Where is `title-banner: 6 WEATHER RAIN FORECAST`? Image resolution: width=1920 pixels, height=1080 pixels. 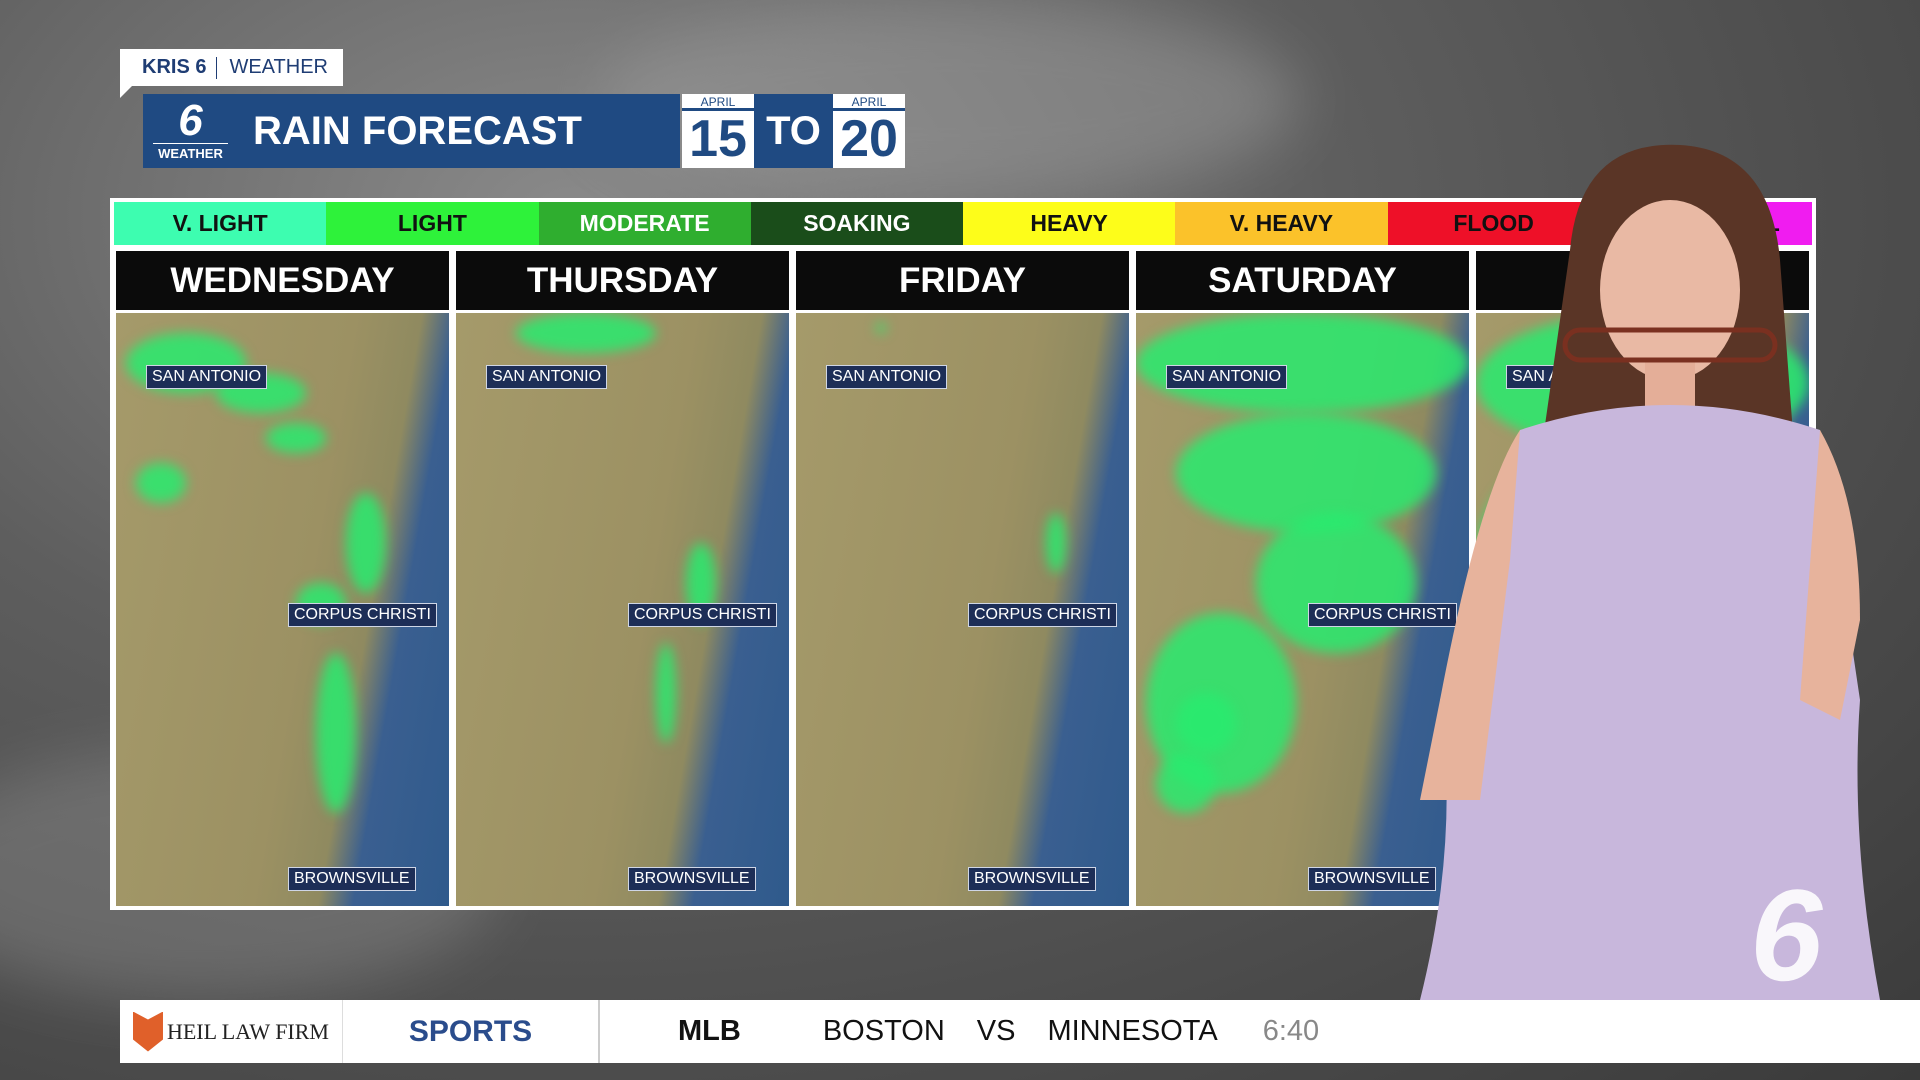 title-banner: 6 WEATHER RAIN FORECAST is located at coordinates (411, 131).